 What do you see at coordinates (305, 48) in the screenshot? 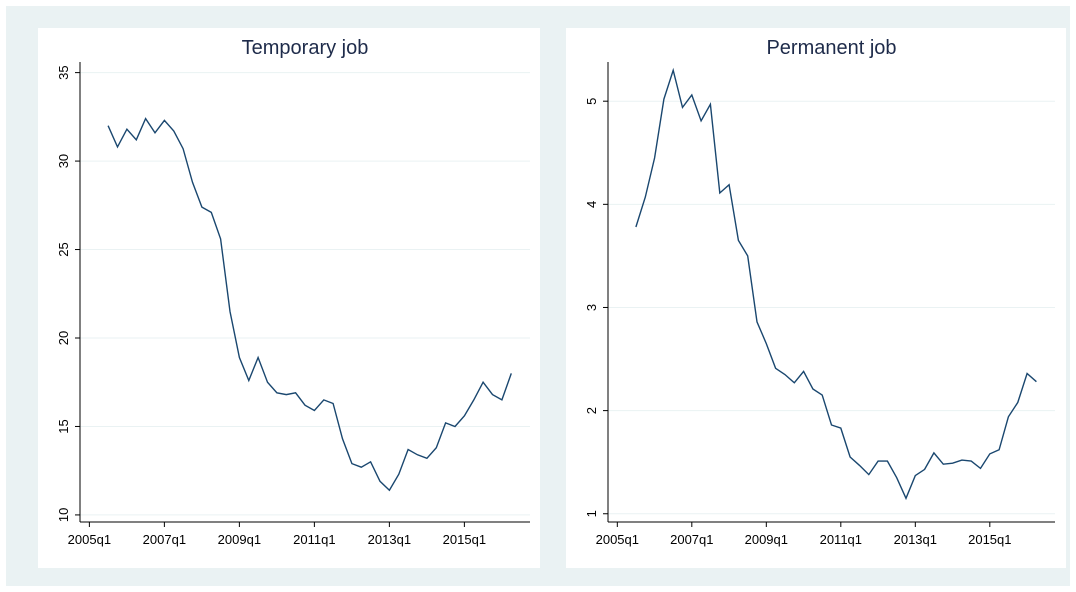
I see `chart-title: Temporary job` at bounding box center [305, 48].